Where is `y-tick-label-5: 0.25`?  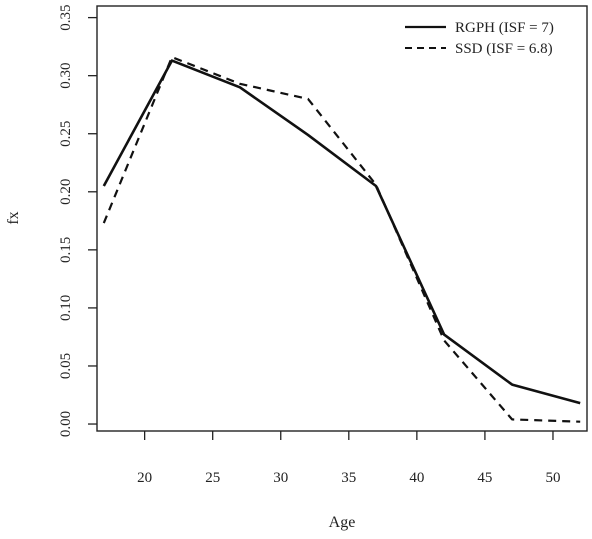
y-tick-label-5: 0.25 is located at coordinates (66, 134).